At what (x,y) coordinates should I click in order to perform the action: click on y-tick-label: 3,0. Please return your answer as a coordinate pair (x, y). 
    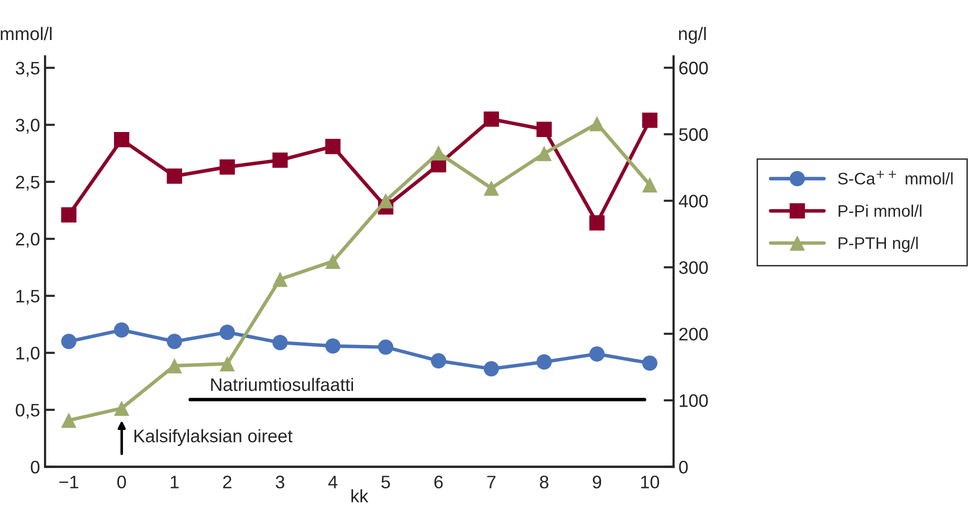
    Looking at the image, I should click on (28, 126).